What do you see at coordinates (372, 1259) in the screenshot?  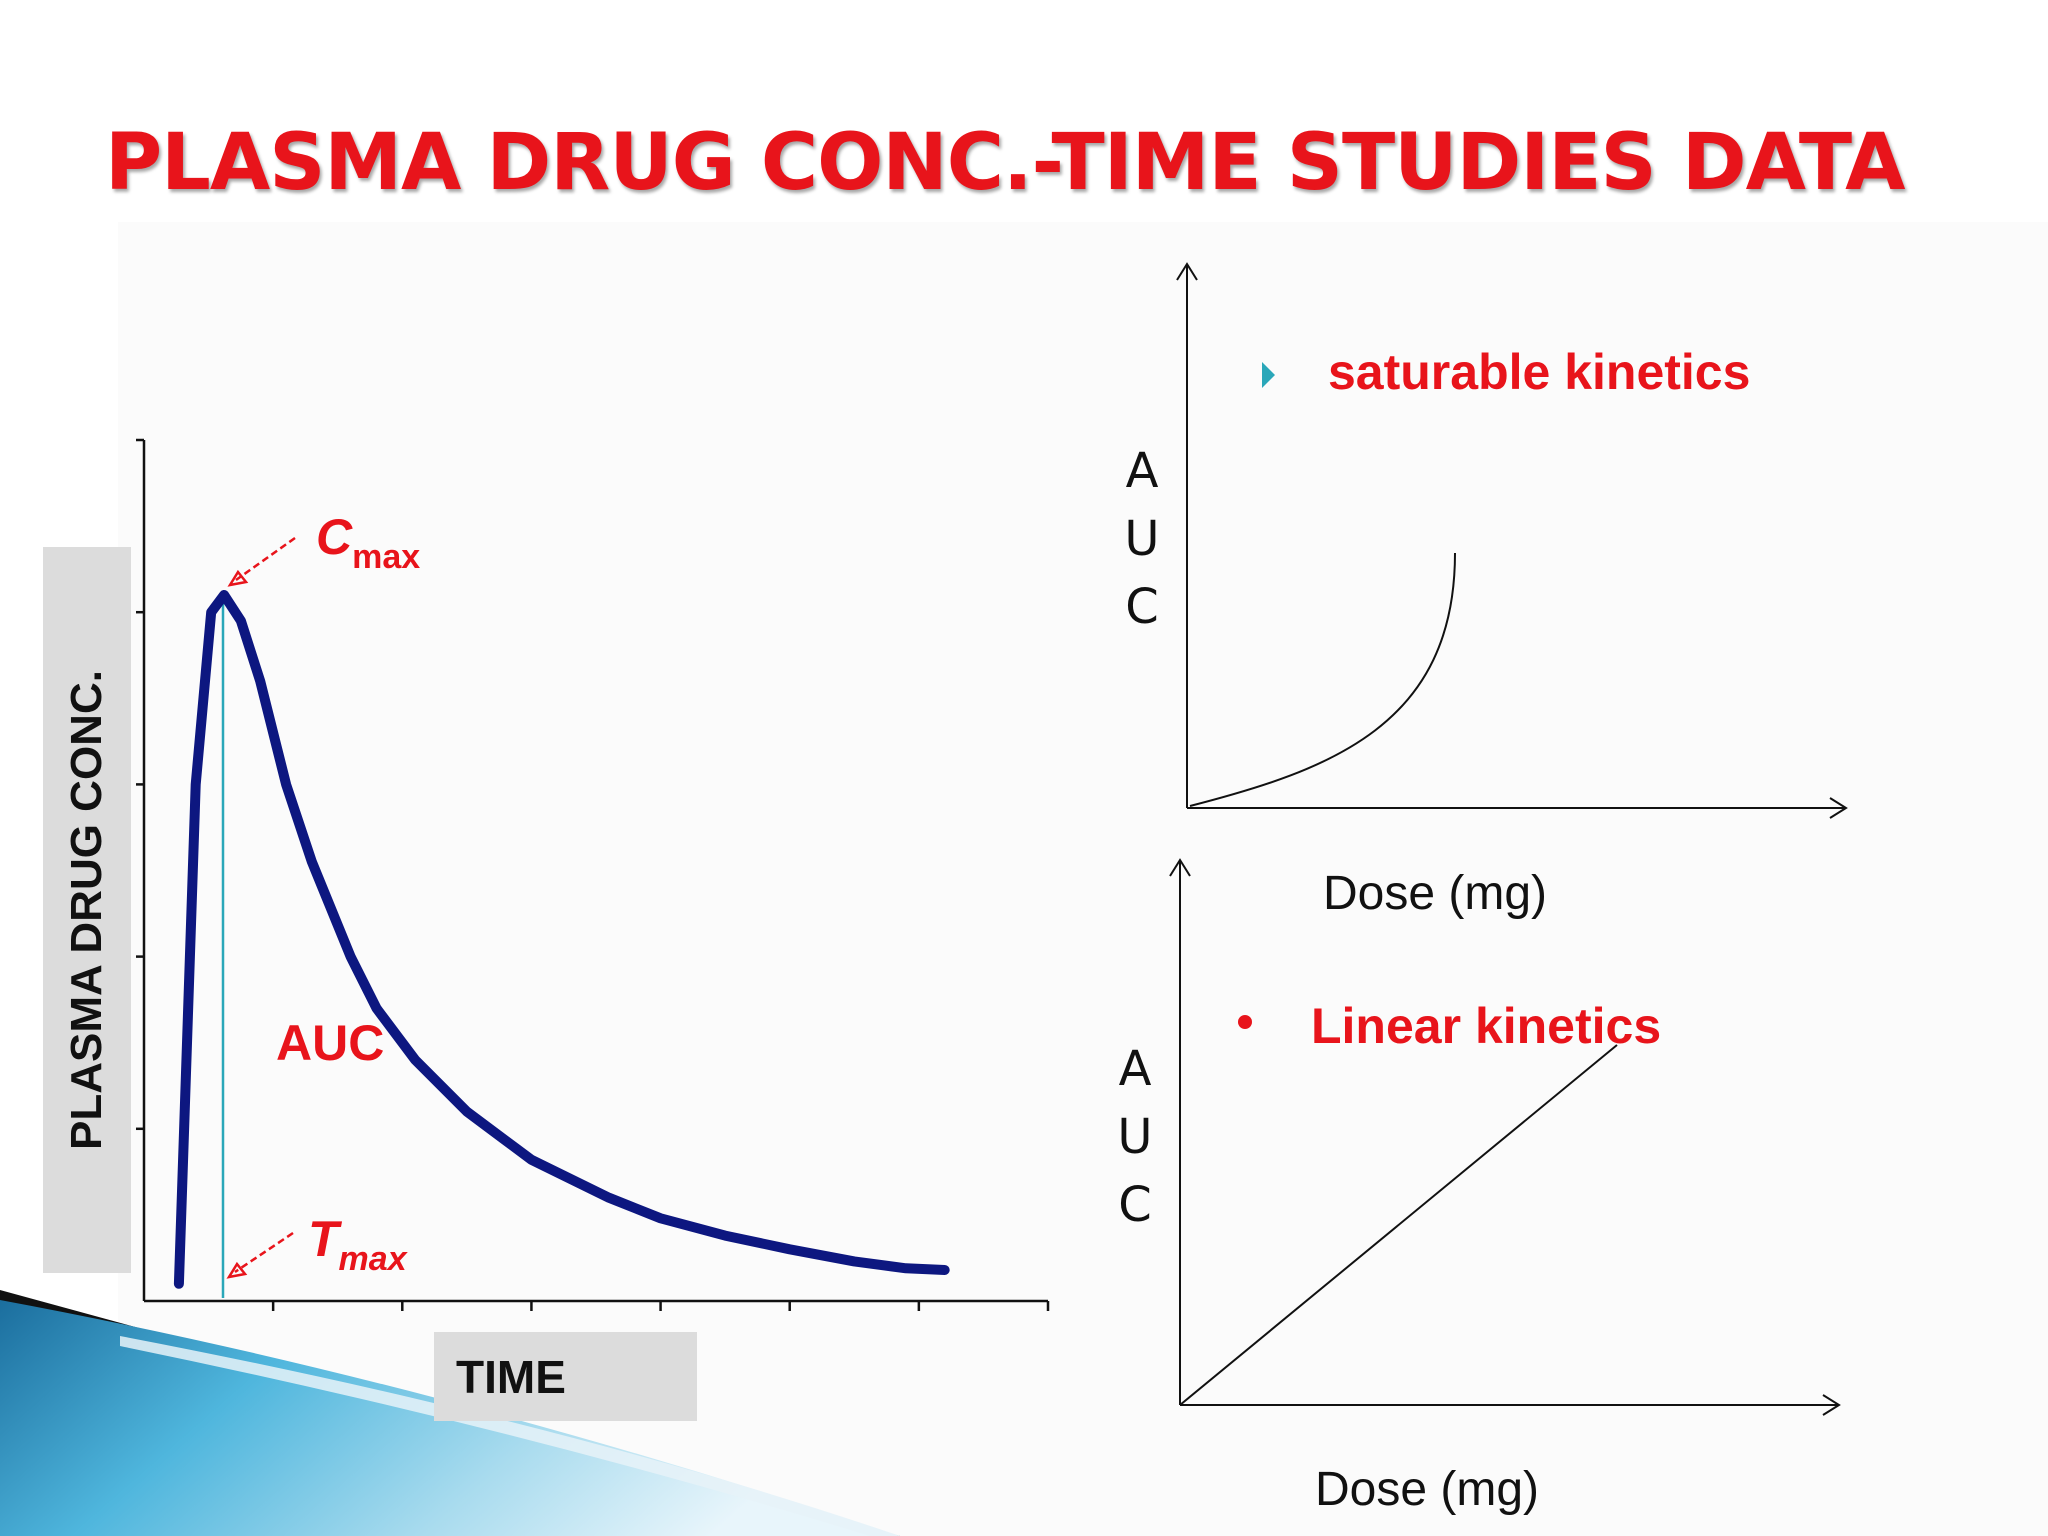 I see `tmax-subscript: max` at bounding box center [372, 1259].